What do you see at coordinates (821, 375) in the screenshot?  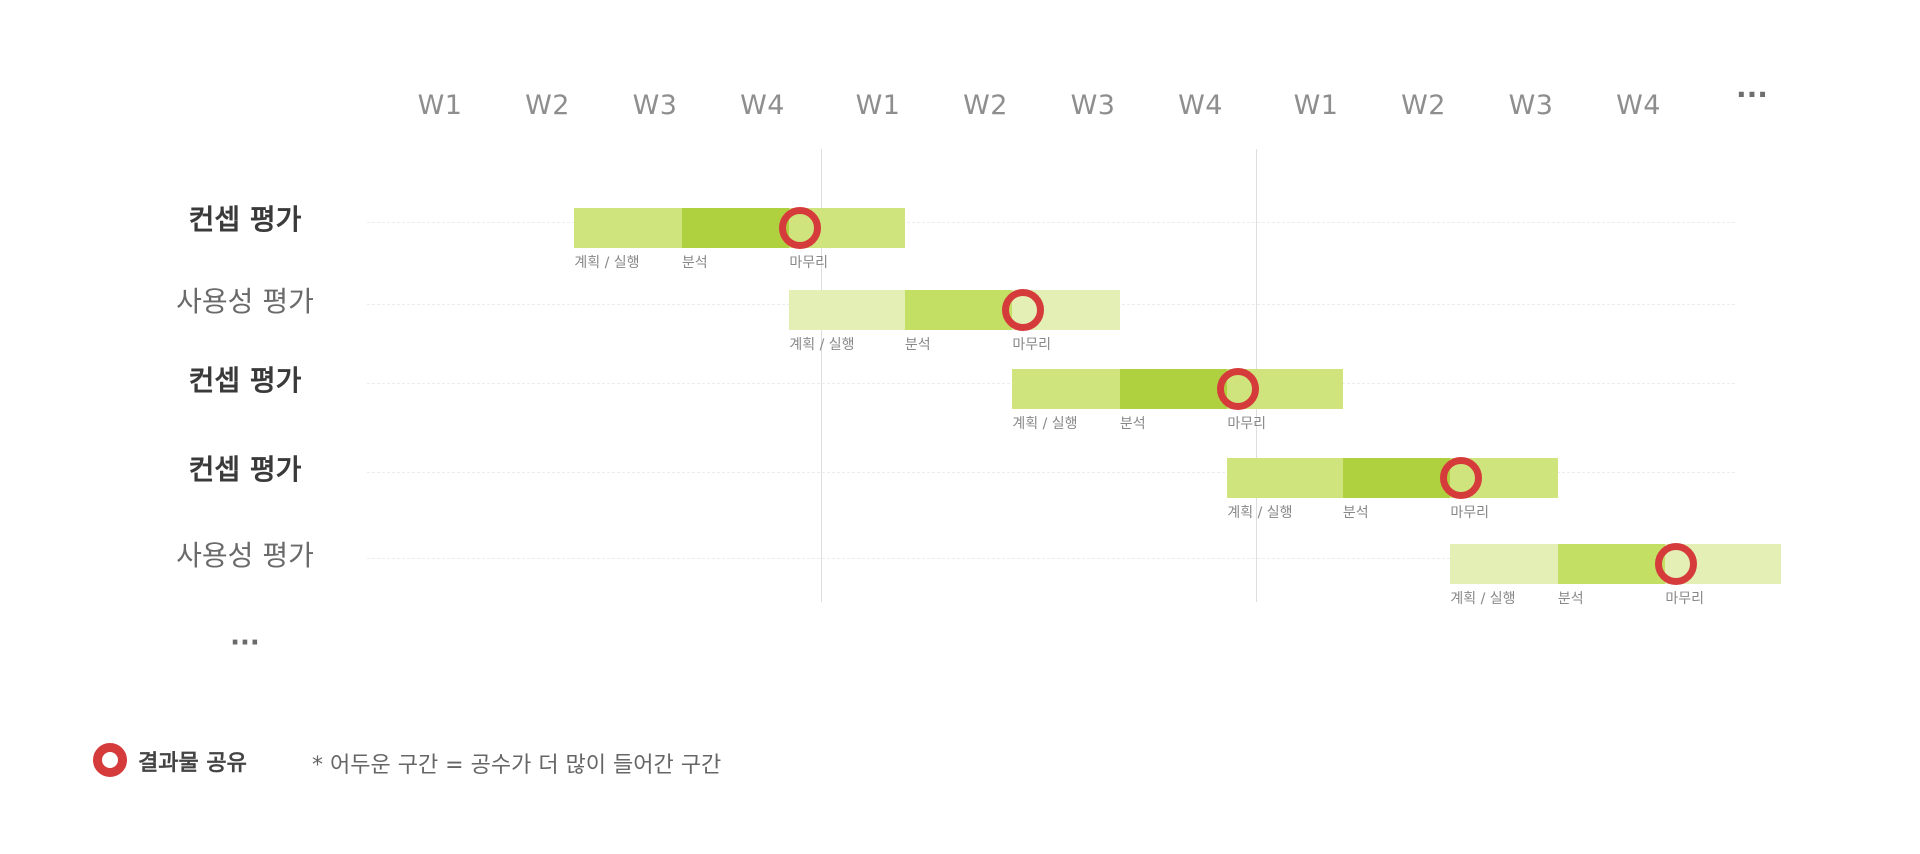 I see `month-separator` at bounding box center [821, 375].